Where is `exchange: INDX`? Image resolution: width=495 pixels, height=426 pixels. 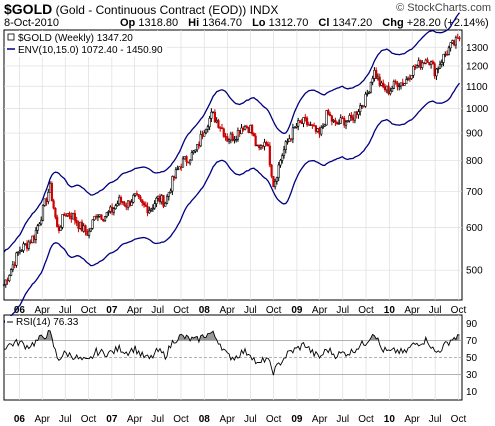
exchange: INDX is located at coordinates (264, 10).